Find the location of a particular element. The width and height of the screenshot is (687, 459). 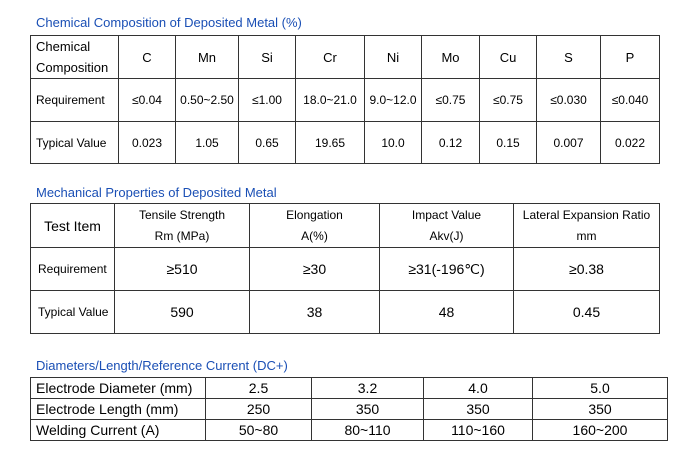

table-cell: 0.023 is located at coordinates (147, 142).